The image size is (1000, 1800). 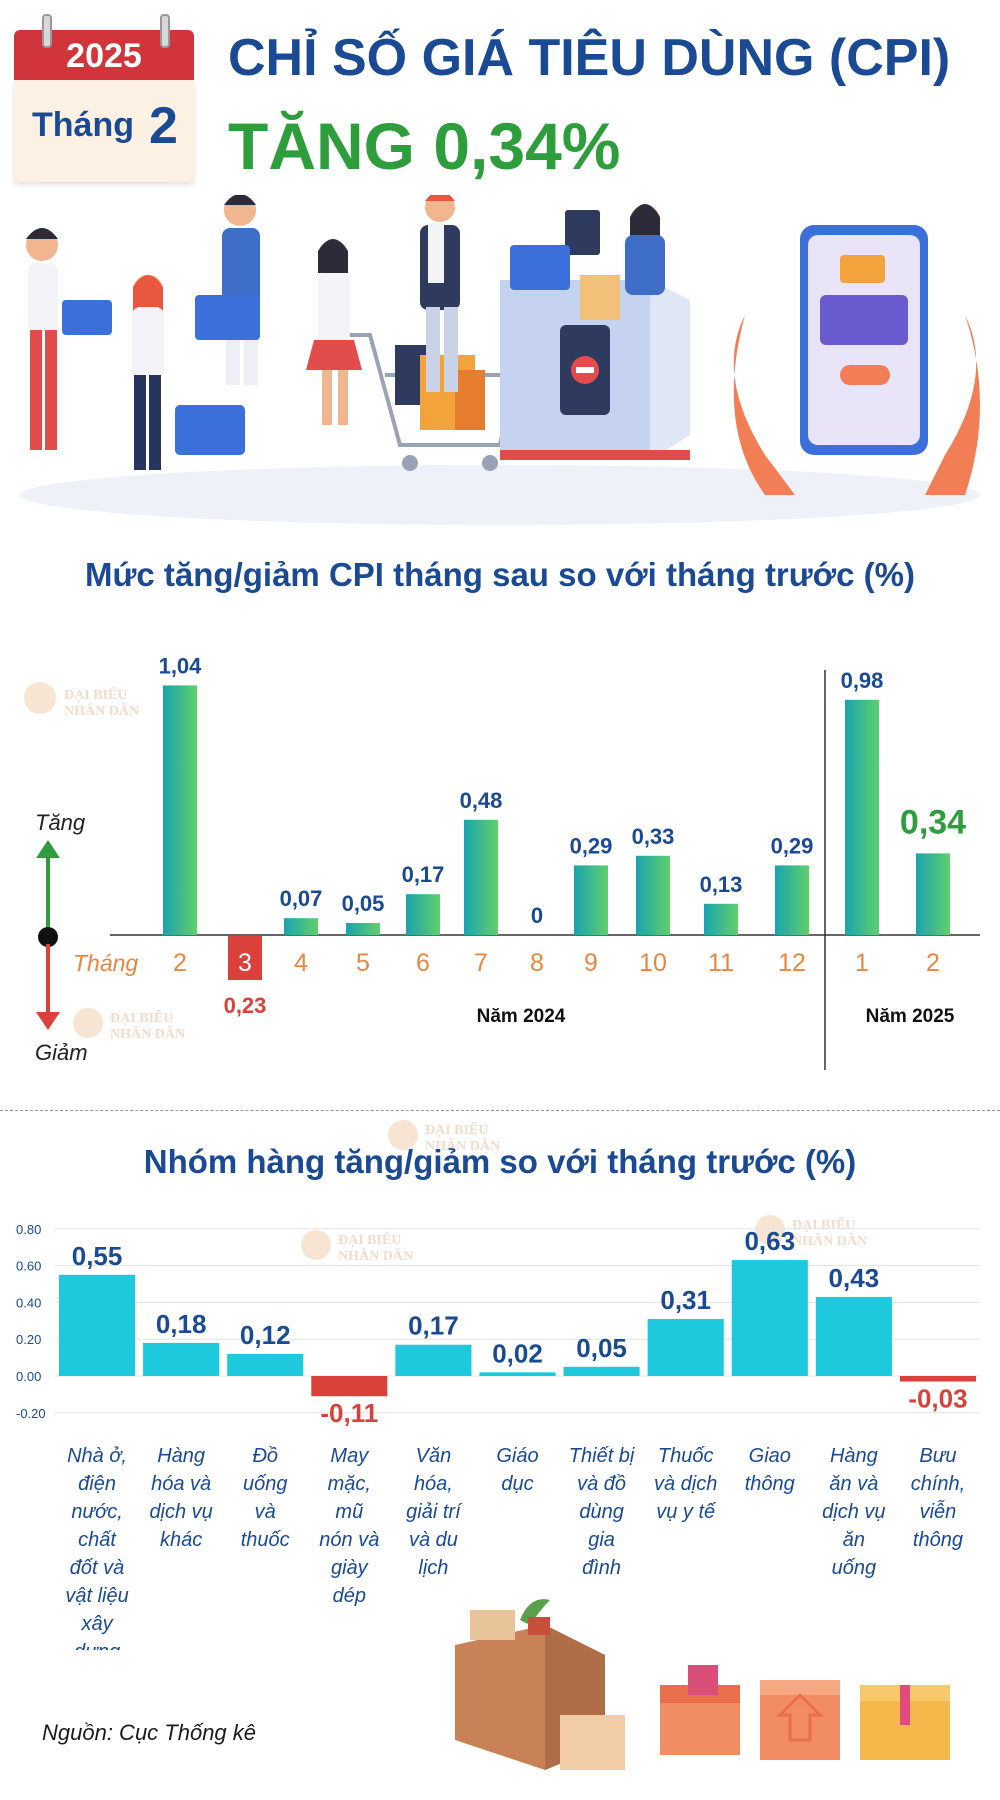 I want to click on basket-icon, so click(x=210, y=430).